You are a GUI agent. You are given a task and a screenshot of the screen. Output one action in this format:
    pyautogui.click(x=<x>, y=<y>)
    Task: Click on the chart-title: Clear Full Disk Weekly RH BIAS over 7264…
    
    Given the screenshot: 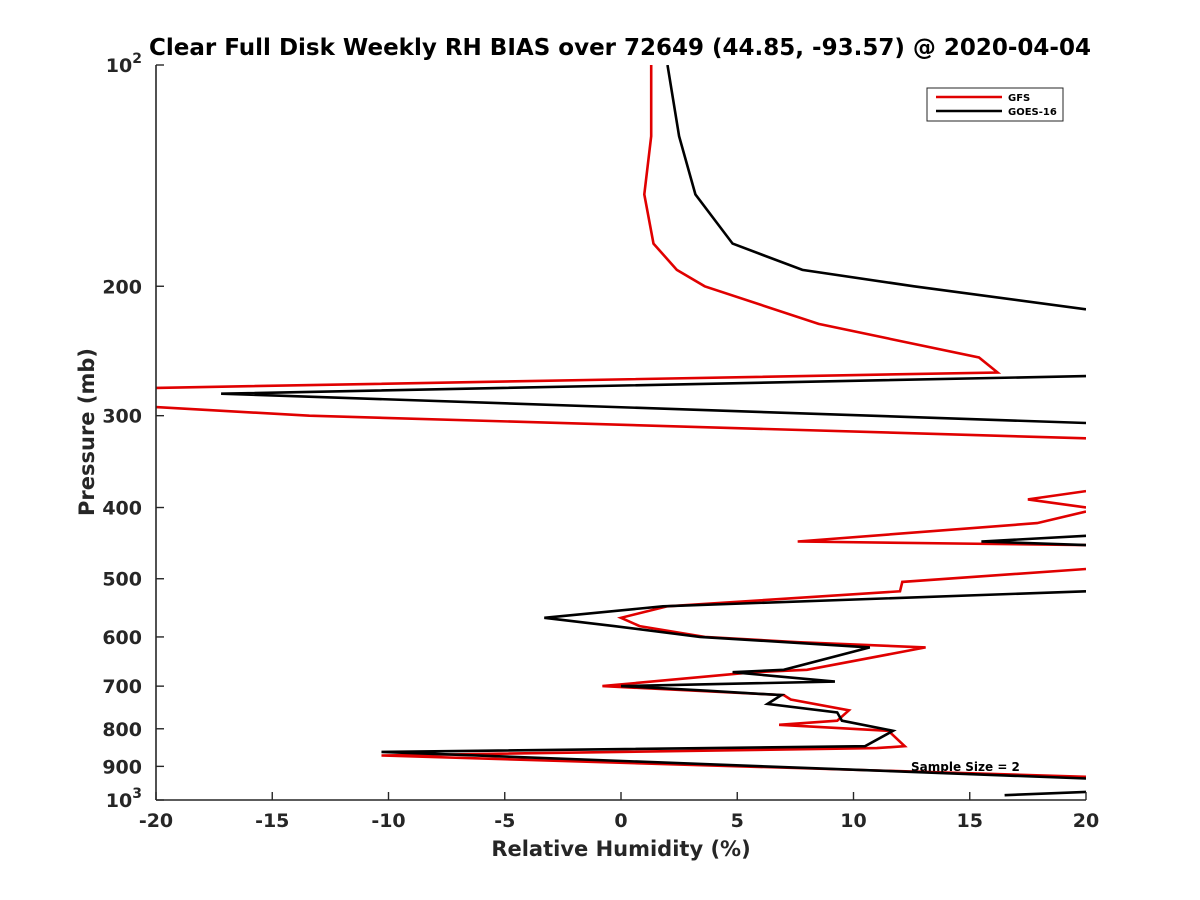 What is the action you would take?
    pyautogui.click(x=620, y=48)
    